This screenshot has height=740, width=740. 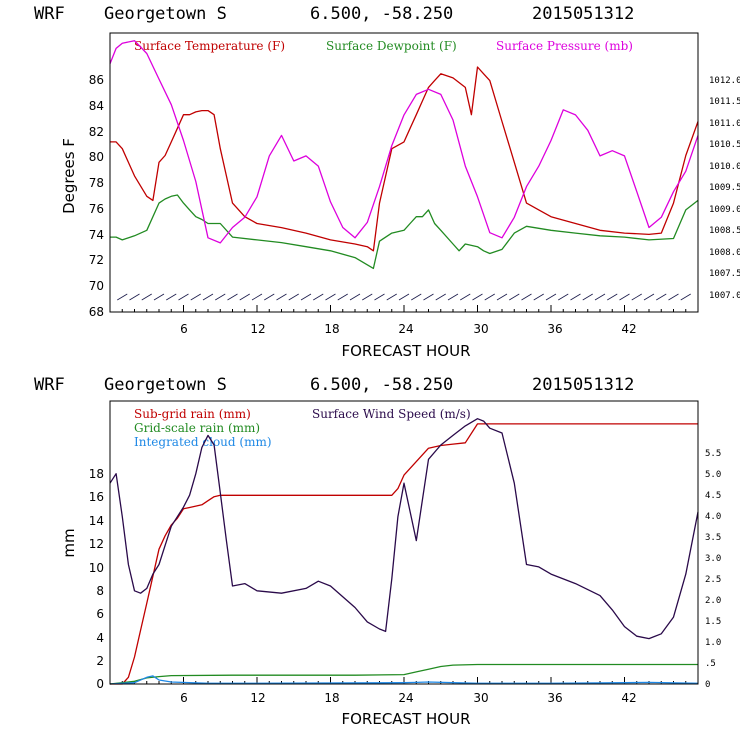 What do you see at coordinates (100, 591) in the screenshot?
I see `bottom-y-tick-8: 8` at bounding box center [100, 591].